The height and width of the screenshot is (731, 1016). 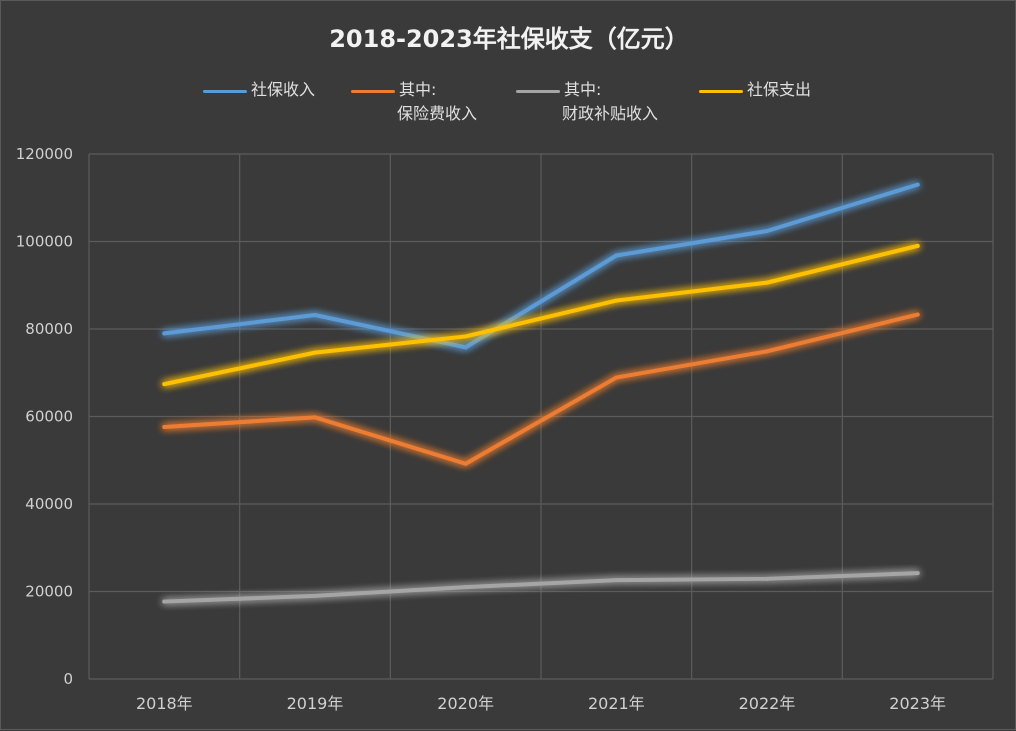 What do you see at coordinates (616, 703) in the screenshot?
I see `x-tick-label: 2021年` at bounding box center [616, 703].